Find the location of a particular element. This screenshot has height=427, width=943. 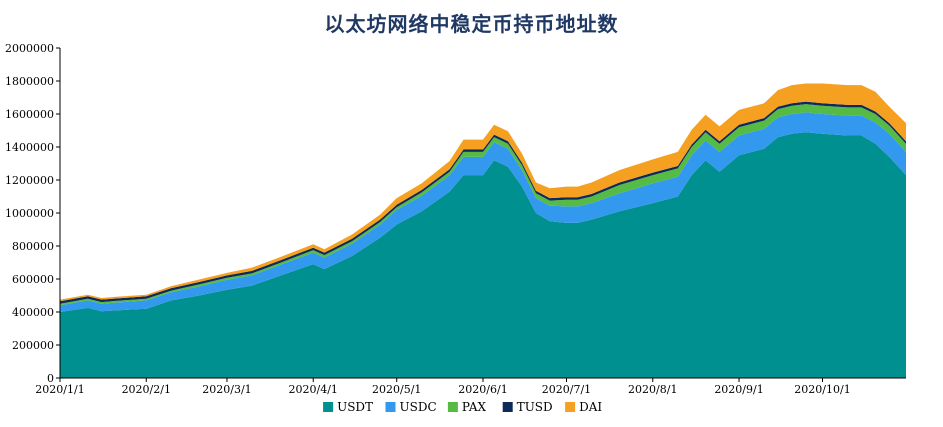

y-tick-label: 600000 is located at coordinates (33, 279).